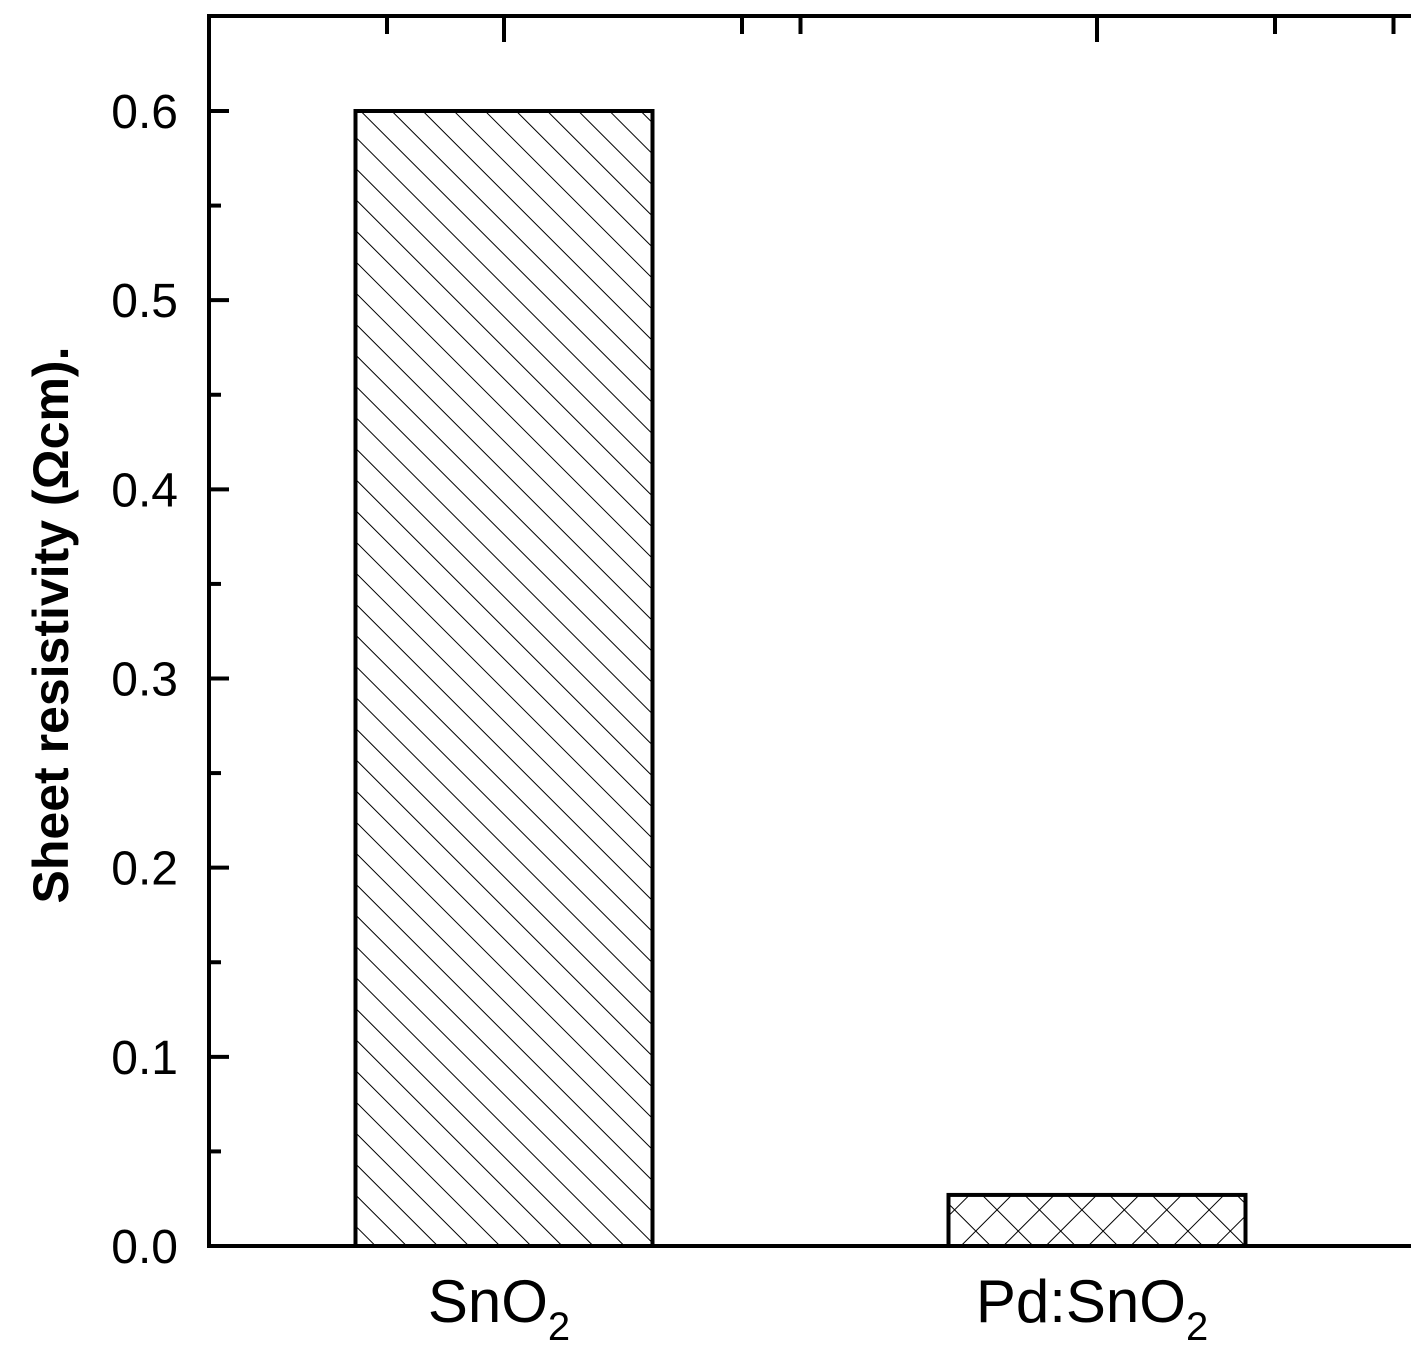  I want to click on y-tick-label: 0.3, so click(144, 680).